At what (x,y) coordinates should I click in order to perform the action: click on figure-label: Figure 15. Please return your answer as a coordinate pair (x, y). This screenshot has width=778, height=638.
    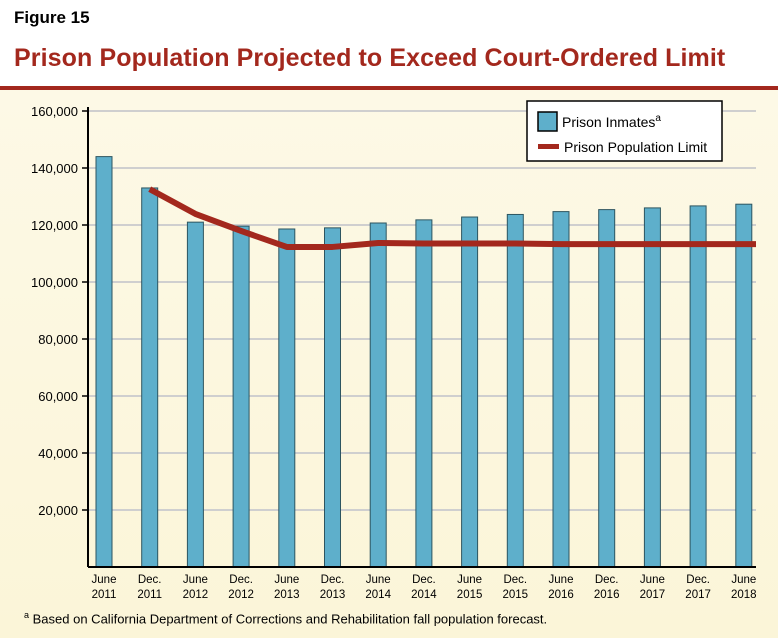
    Looking at the image, I should click on (52, 17).